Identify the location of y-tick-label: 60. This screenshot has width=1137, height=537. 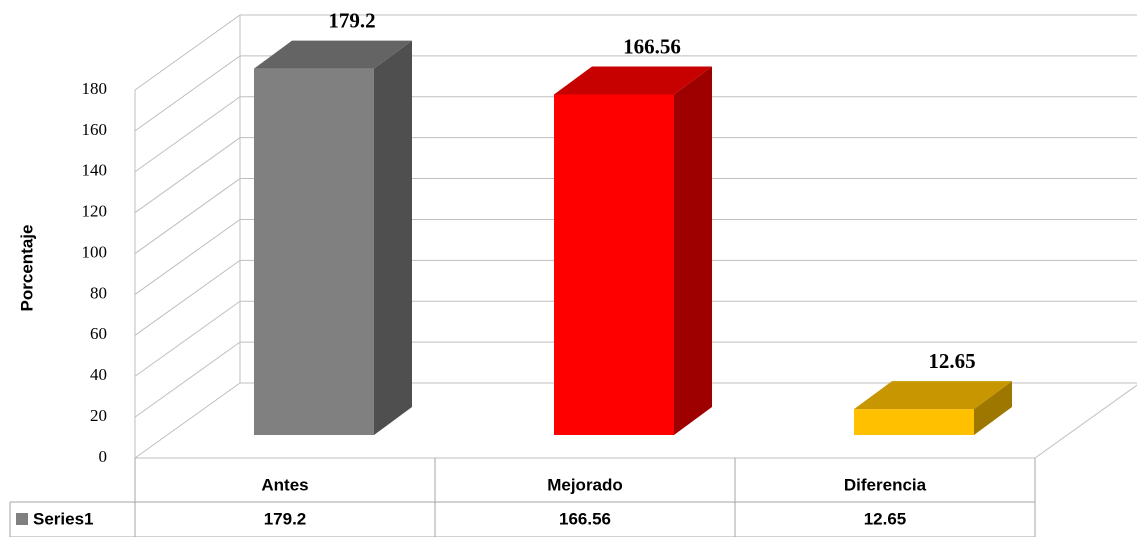
(98, 333).